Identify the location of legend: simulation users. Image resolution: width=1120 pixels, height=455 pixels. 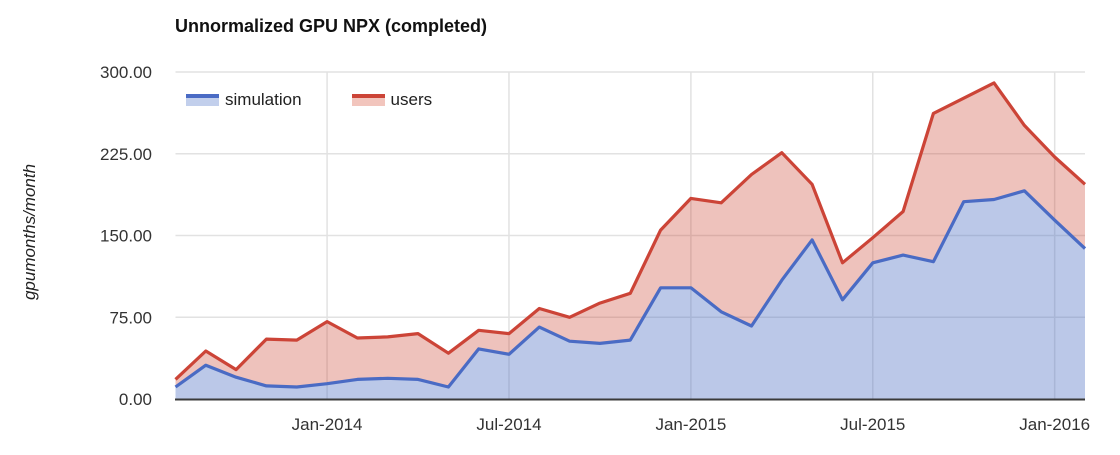
(309, 100).